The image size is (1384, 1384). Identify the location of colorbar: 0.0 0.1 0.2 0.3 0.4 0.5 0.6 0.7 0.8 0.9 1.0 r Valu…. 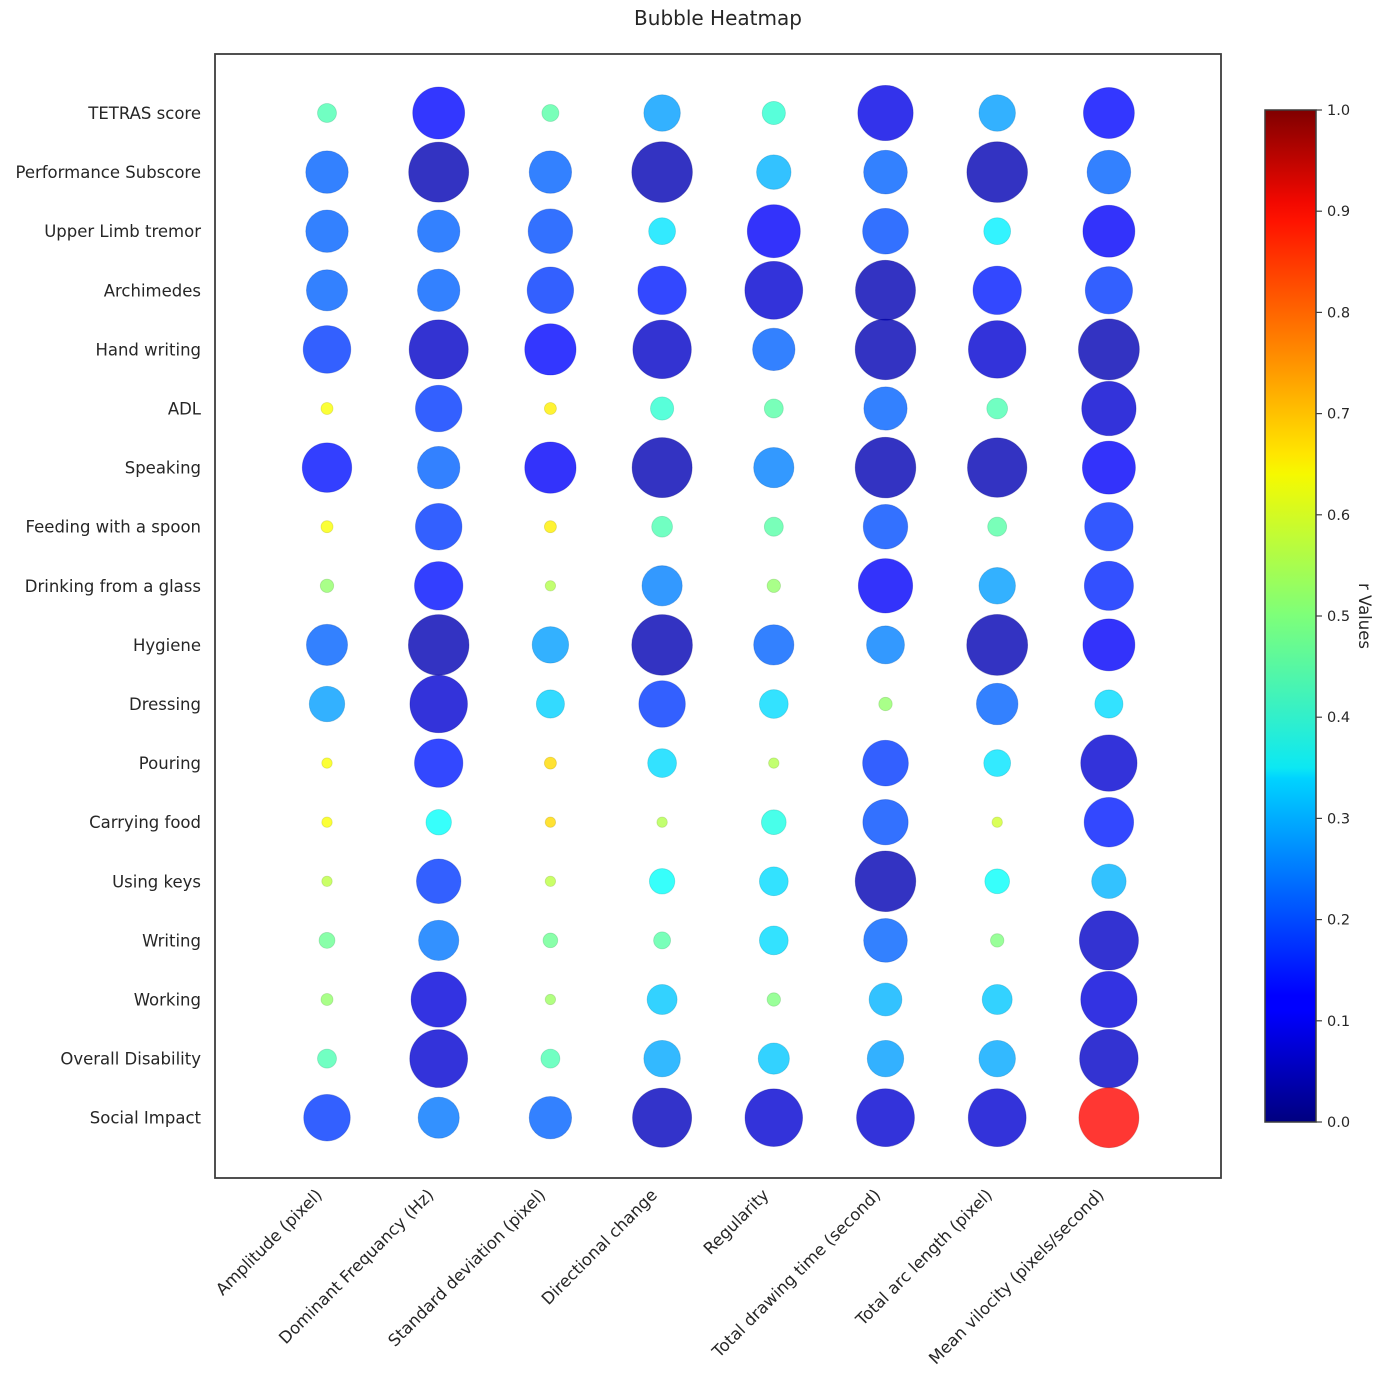
(1319, 617).